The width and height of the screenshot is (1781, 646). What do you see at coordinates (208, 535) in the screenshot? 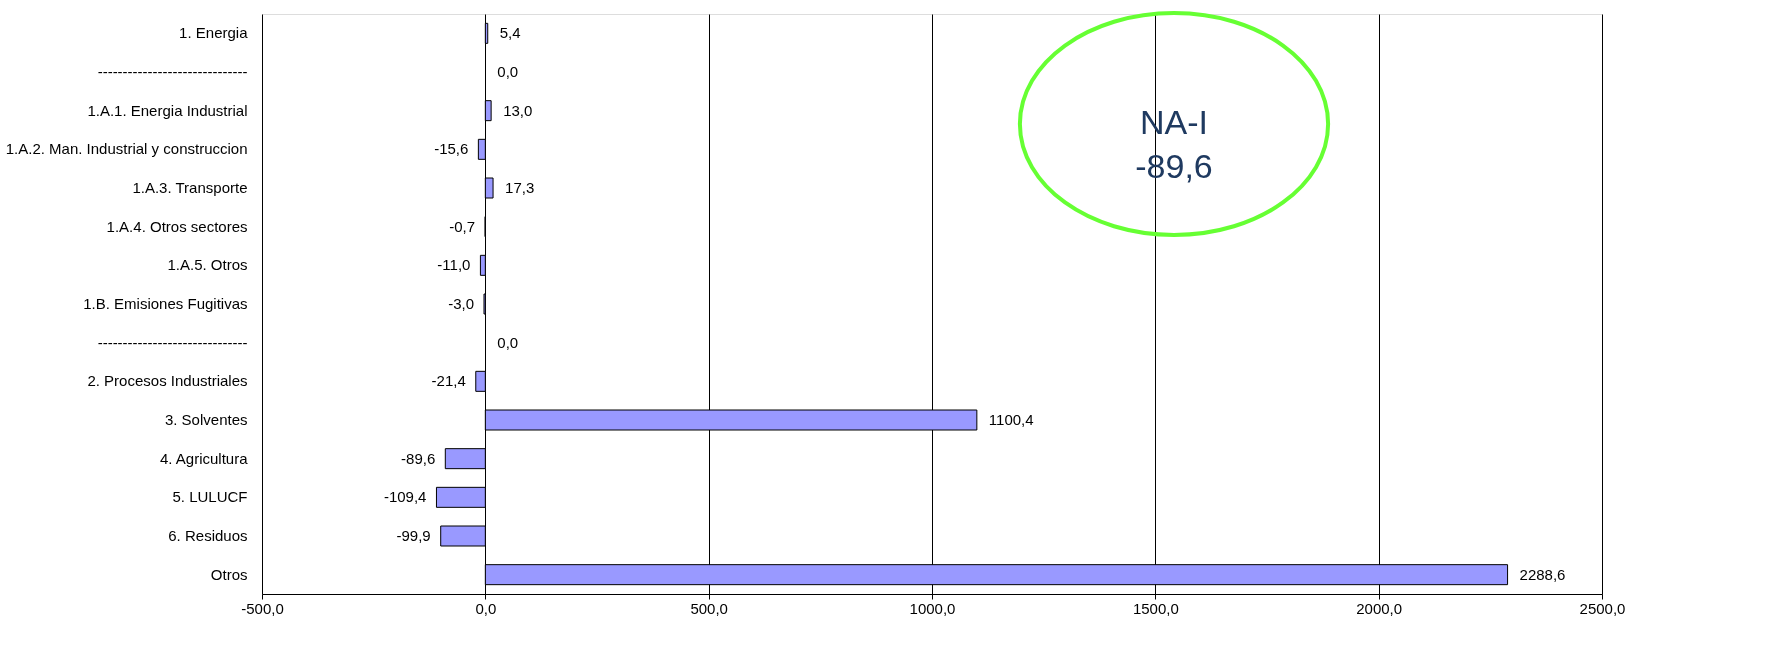
I see `y-tick-label: 6. Residuos` at bounding box center [208, 535].